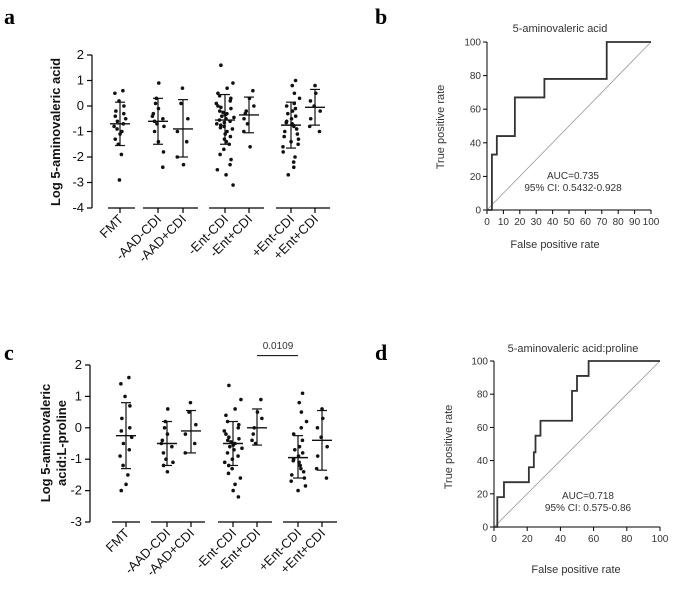 This screenshot has height=598, width=675. Describe the element at coordinates (479, 362) in the screenshot. I see `y-tick-label: 100` at that location.